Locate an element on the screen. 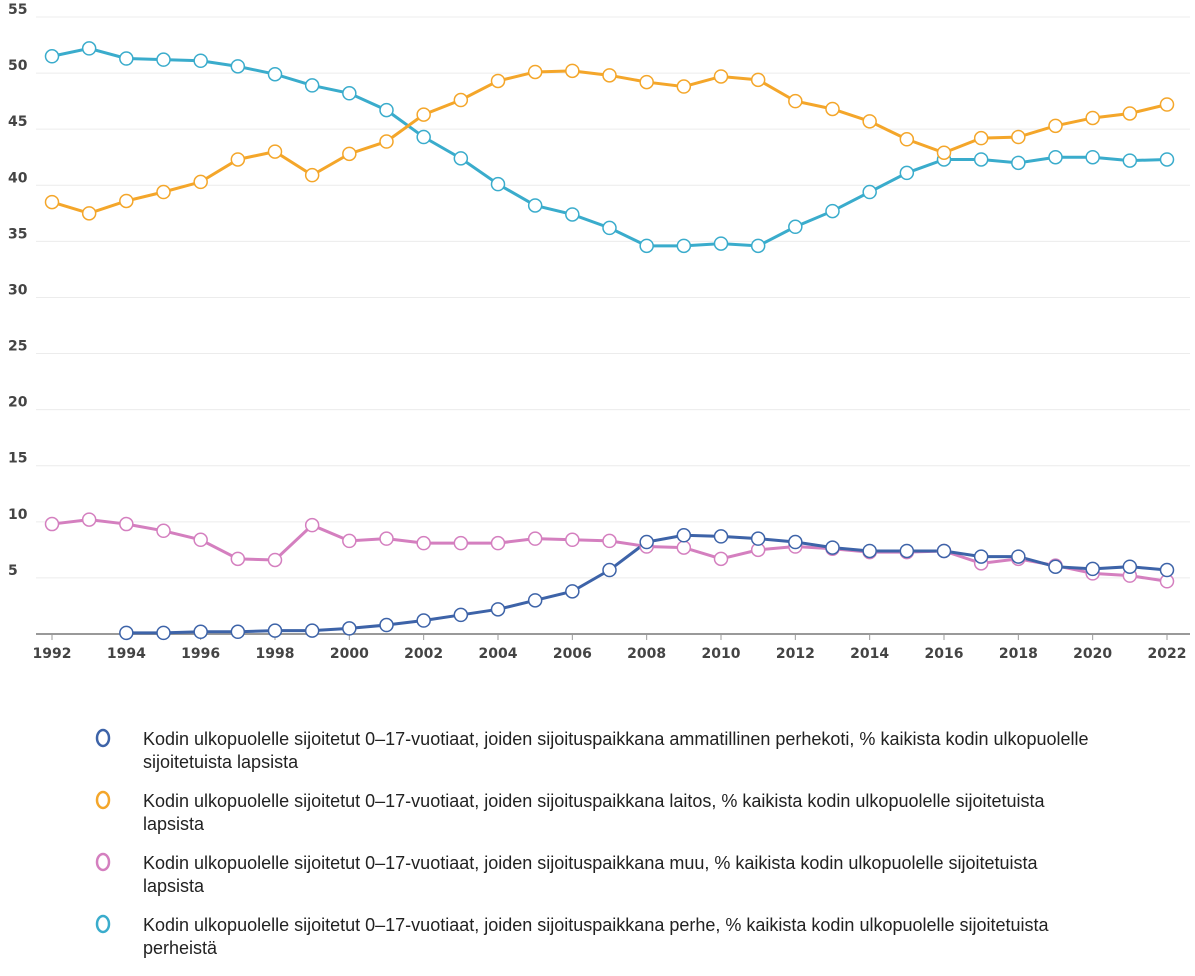 The height and width of the screenshot is (976, 1195). y-tick-label: 30 is located at coordinates (18, 290).